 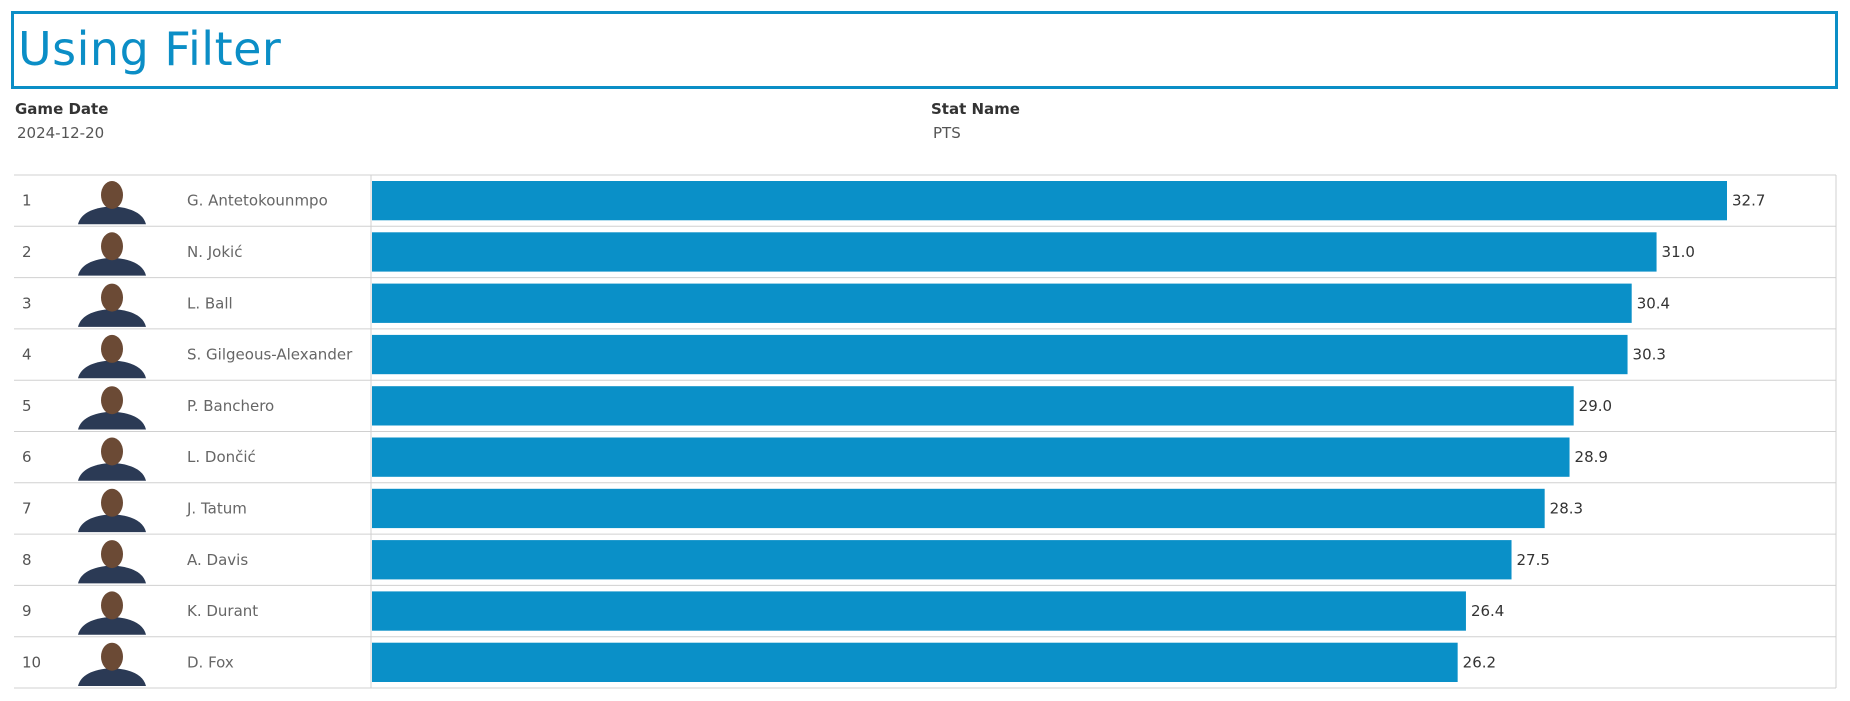 I want to click on rank-label: 3, so click(x=27, y=303).